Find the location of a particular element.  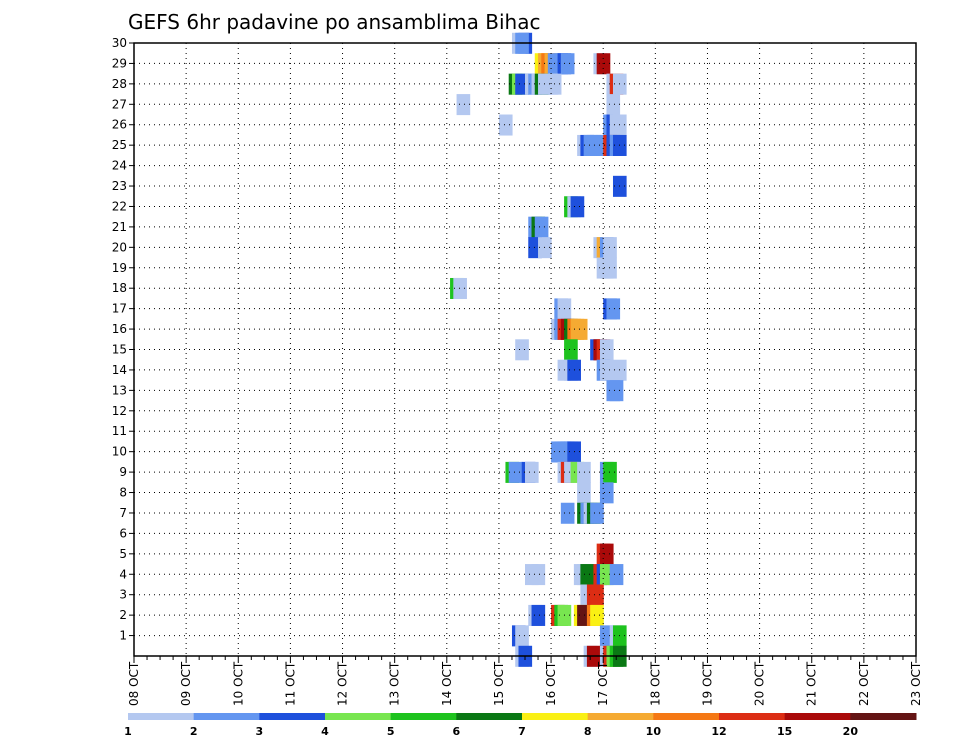

y-tick-label: 13 is located at coordinates (119, 390).